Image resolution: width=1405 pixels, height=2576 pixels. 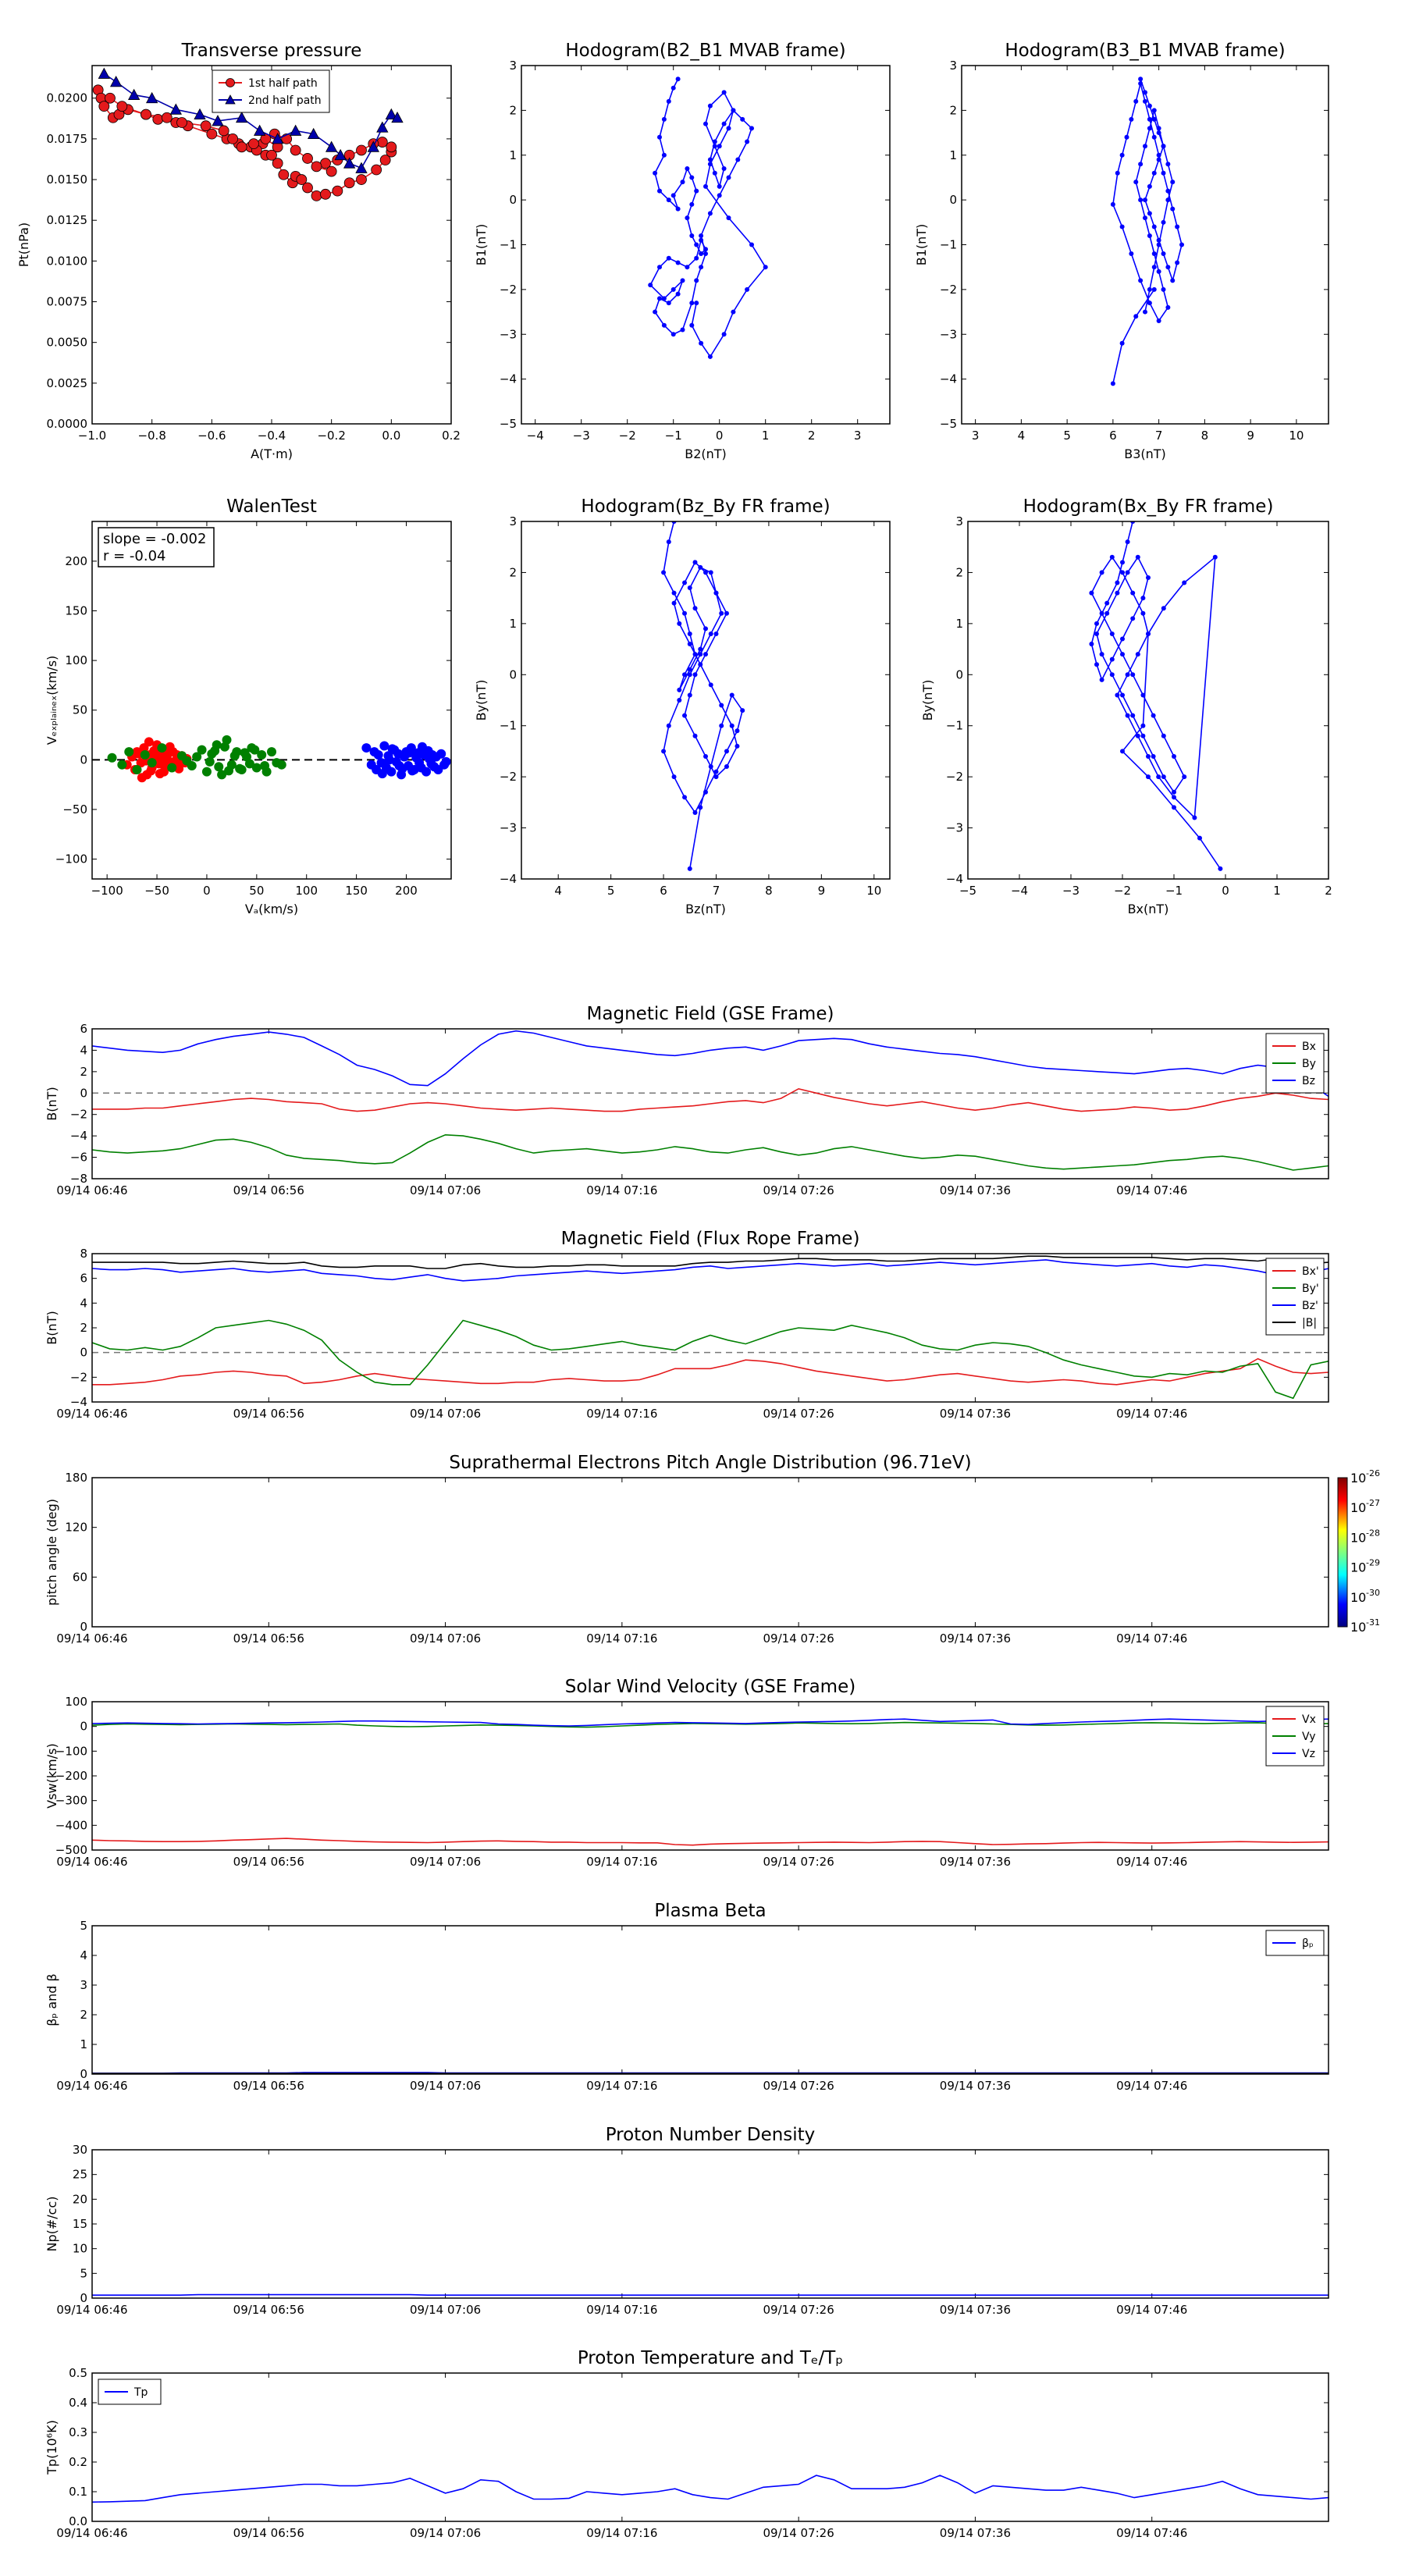 I want to click on y-tick-label: −100, so click(x=71, y=1751).